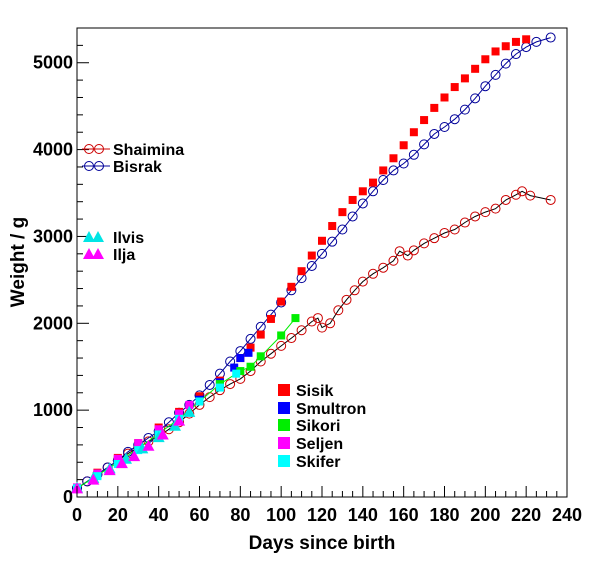 Image resolution: width=596 pixels, height=572 pixels. Describe the element at coordinates (318, 426) in the screenshot. I see `legend-label: Sikori` at that location.